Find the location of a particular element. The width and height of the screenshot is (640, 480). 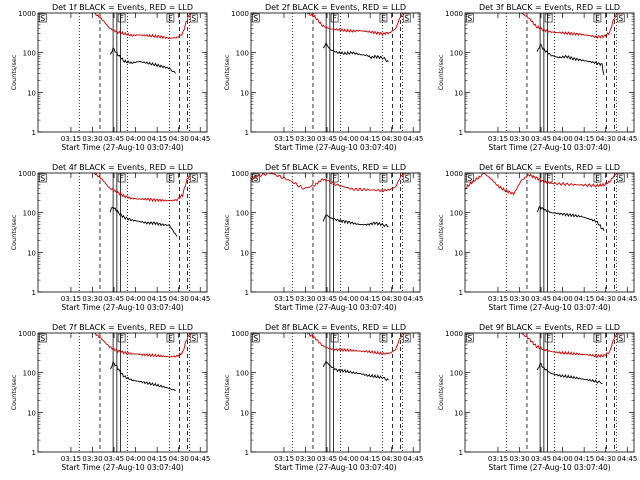

panel-title: Det 6f BLACK = Events, RED = LLD is located at coordinates (549, 167).